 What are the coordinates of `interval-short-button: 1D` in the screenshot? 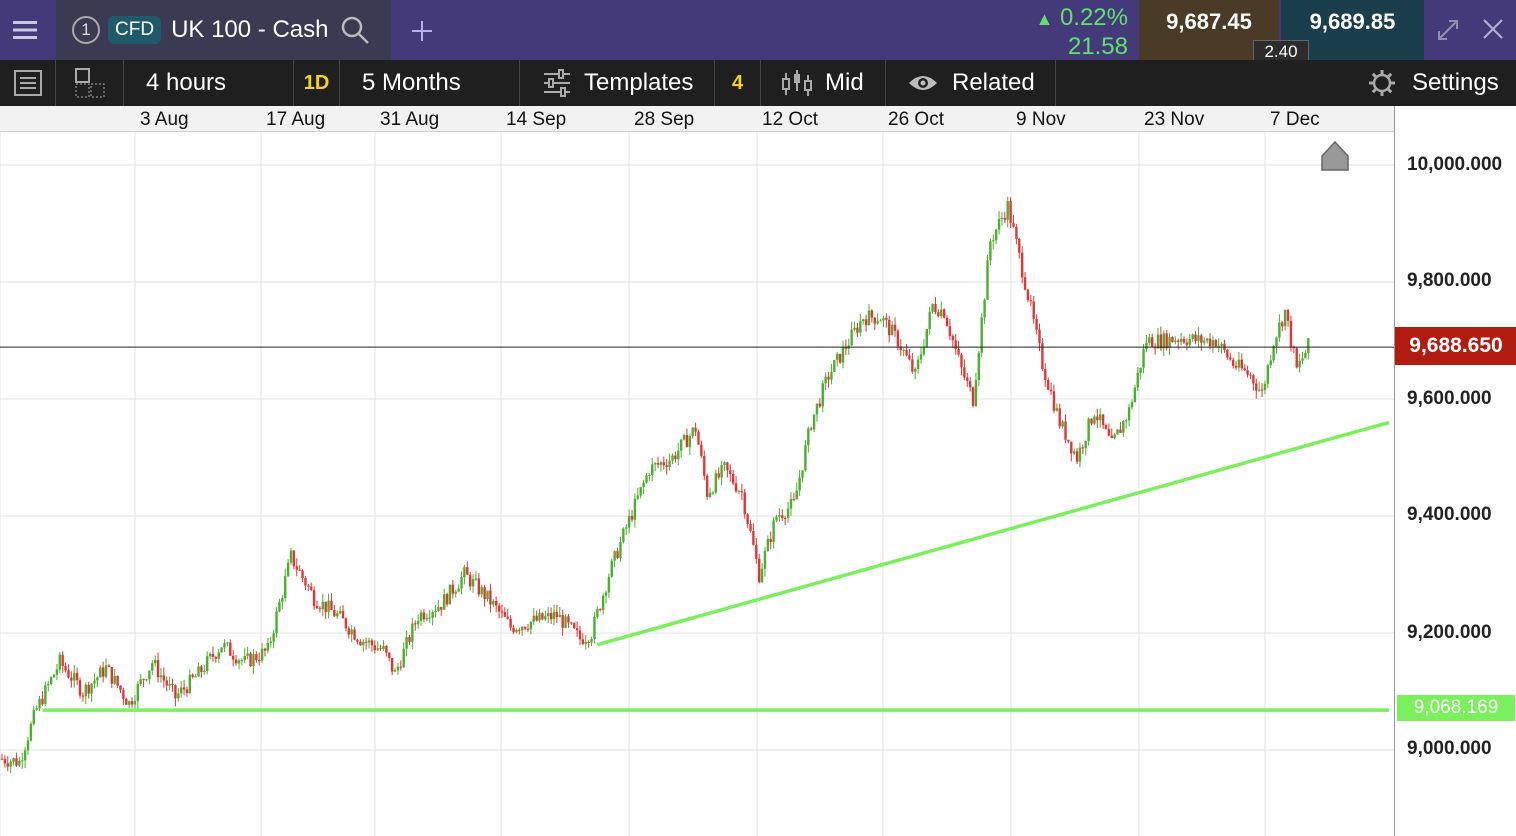 It's located at (317, 83).